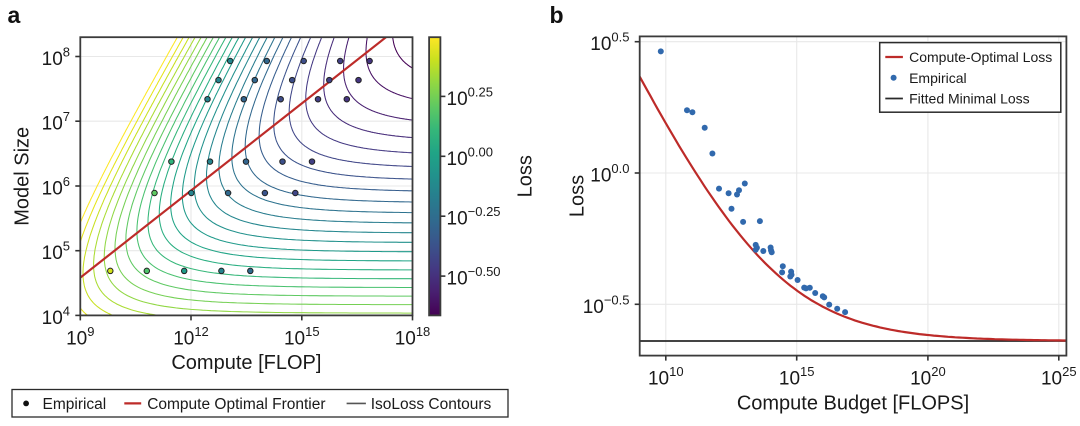  Describe the element at coordinates (413, 337) in the screenshot. I see `svg-text: 10¹⁸` at that location.